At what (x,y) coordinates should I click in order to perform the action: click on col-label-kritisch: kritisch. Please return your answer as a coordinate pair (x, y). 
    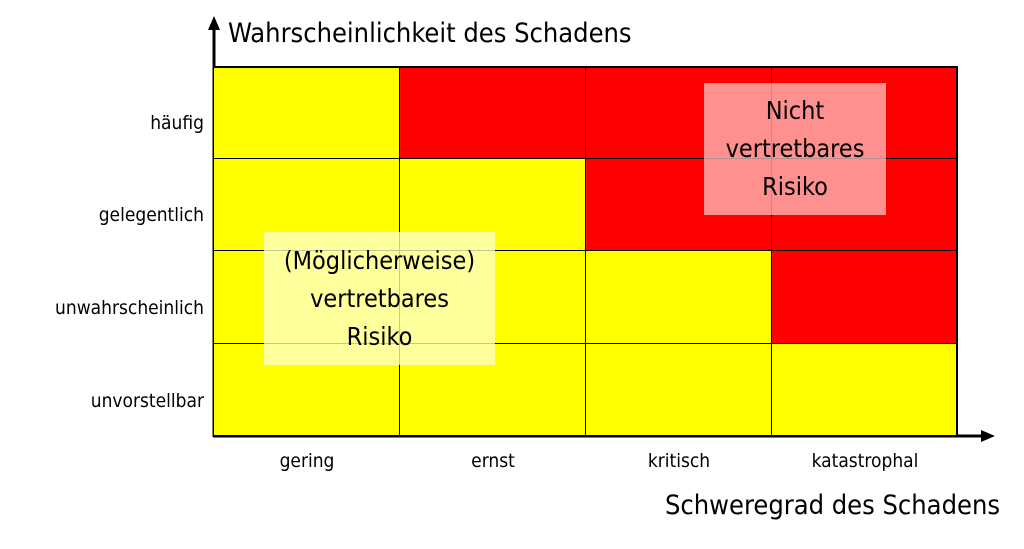
    Looking at the image, I should click on (679, 461).